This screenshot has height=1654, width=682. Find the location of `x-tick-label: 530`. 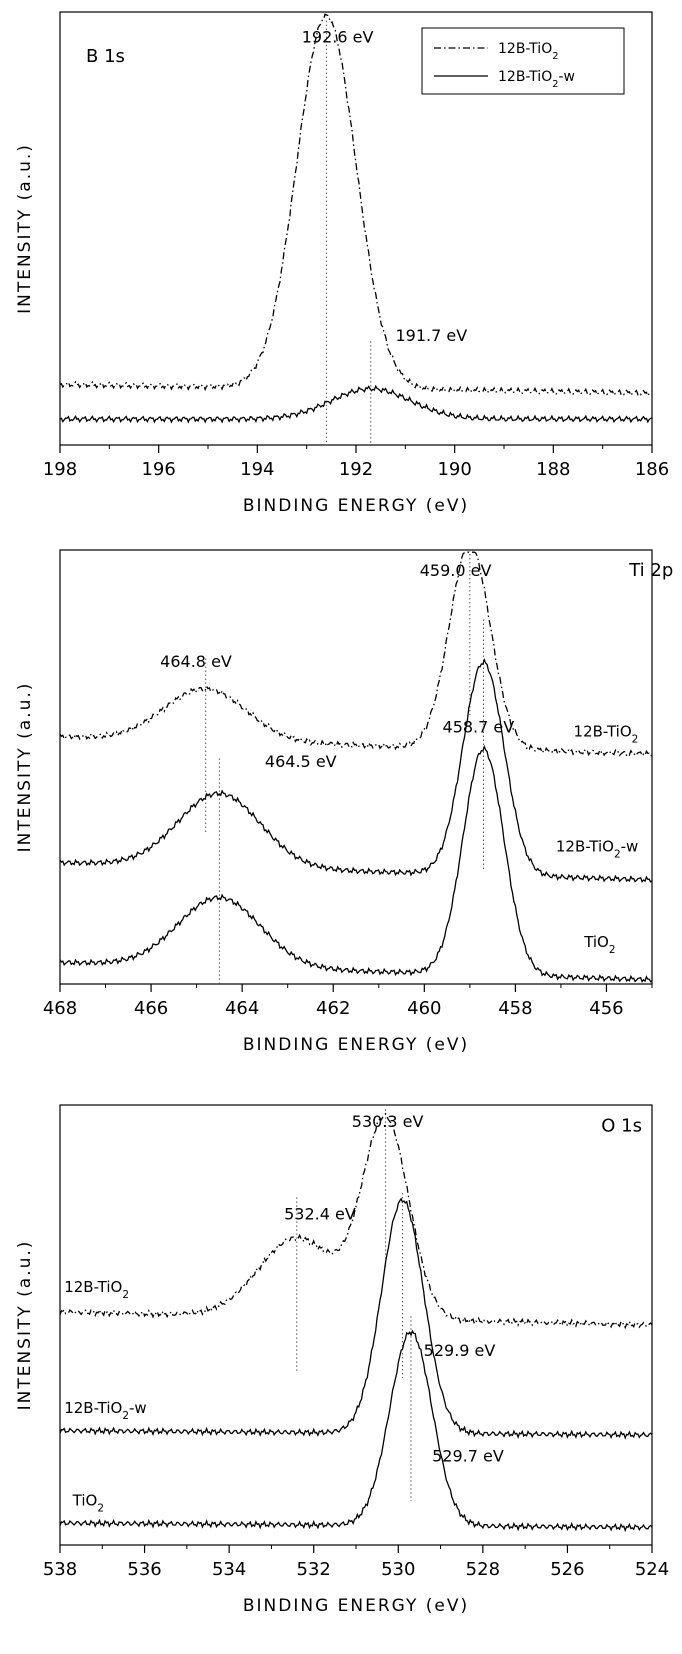

x-tick-label: 530 is located at coordinates (398, 1569).